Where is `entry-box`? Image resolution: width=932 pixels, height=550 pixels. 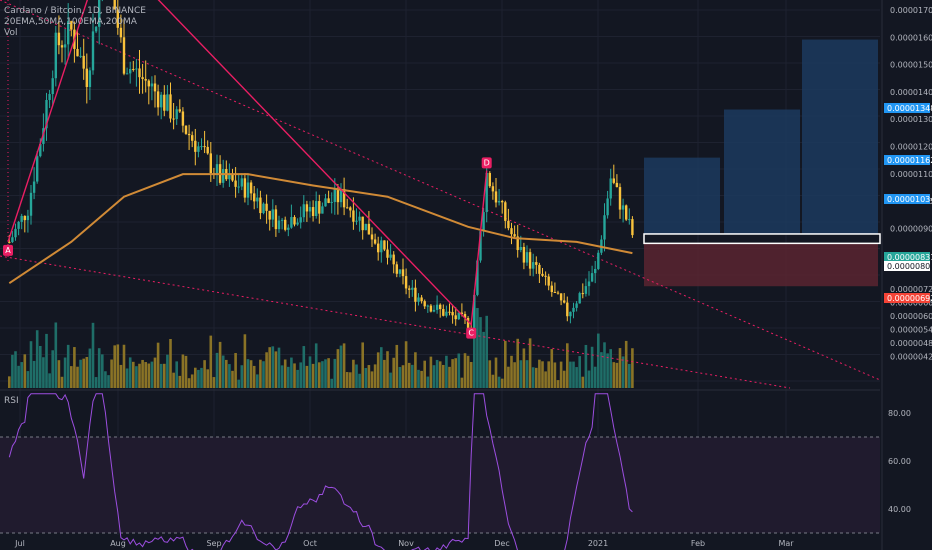 entry-box is located at coordinates (762, 239).